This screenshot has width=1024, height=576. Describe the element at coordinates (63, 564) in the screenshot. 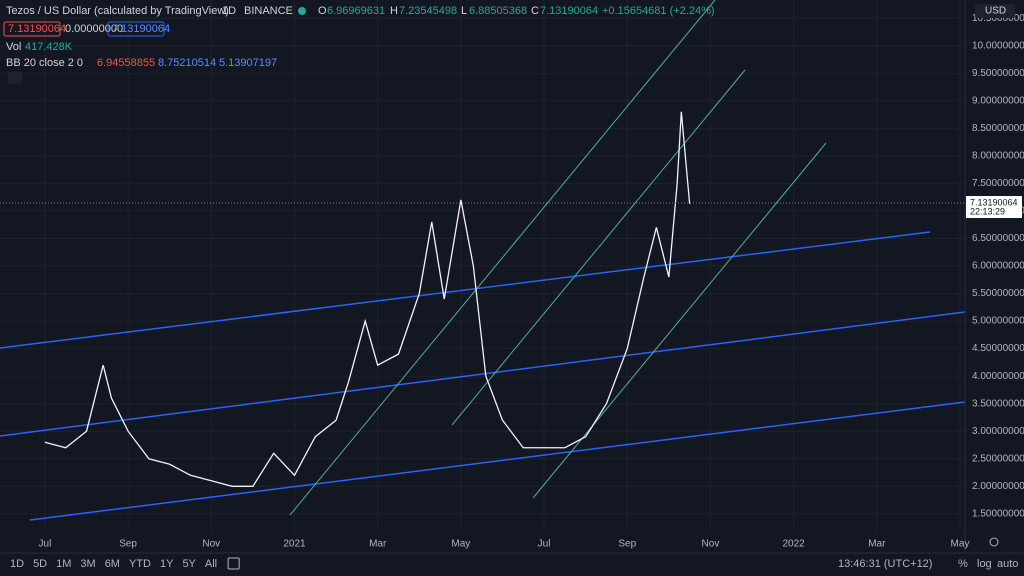

I see `range-button: 1M` at that location.